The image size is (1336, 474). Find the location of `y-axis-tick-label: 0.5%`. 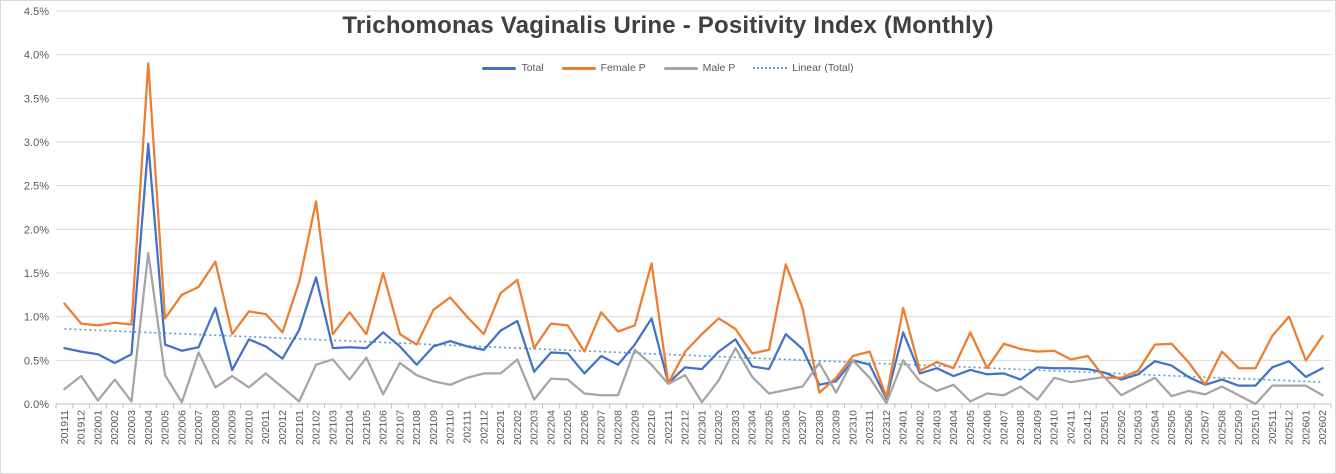

y-axis-tick-label: 0.5% is located at coordinates (36, 361).